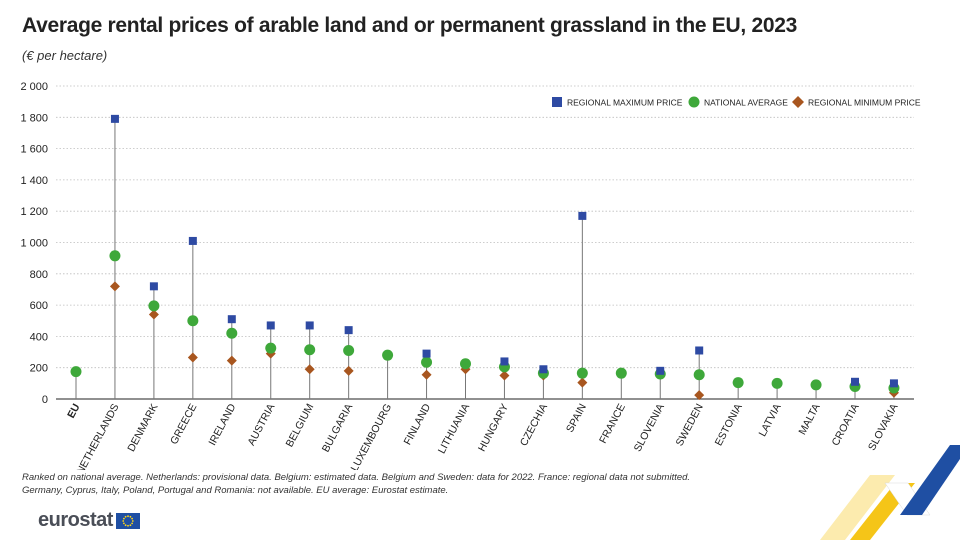 This screenshot has height=540, width=960. I want to click on x-tick-label: GREECE, so click(183, 424).